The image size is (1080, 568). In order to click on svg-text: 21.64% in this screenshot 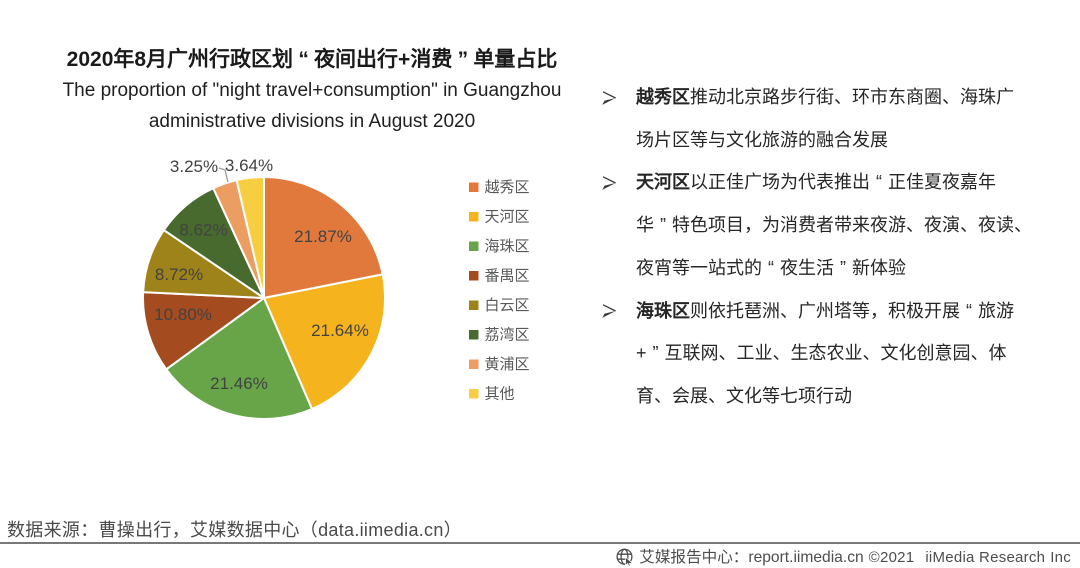, I will do `click(340, 330)`.